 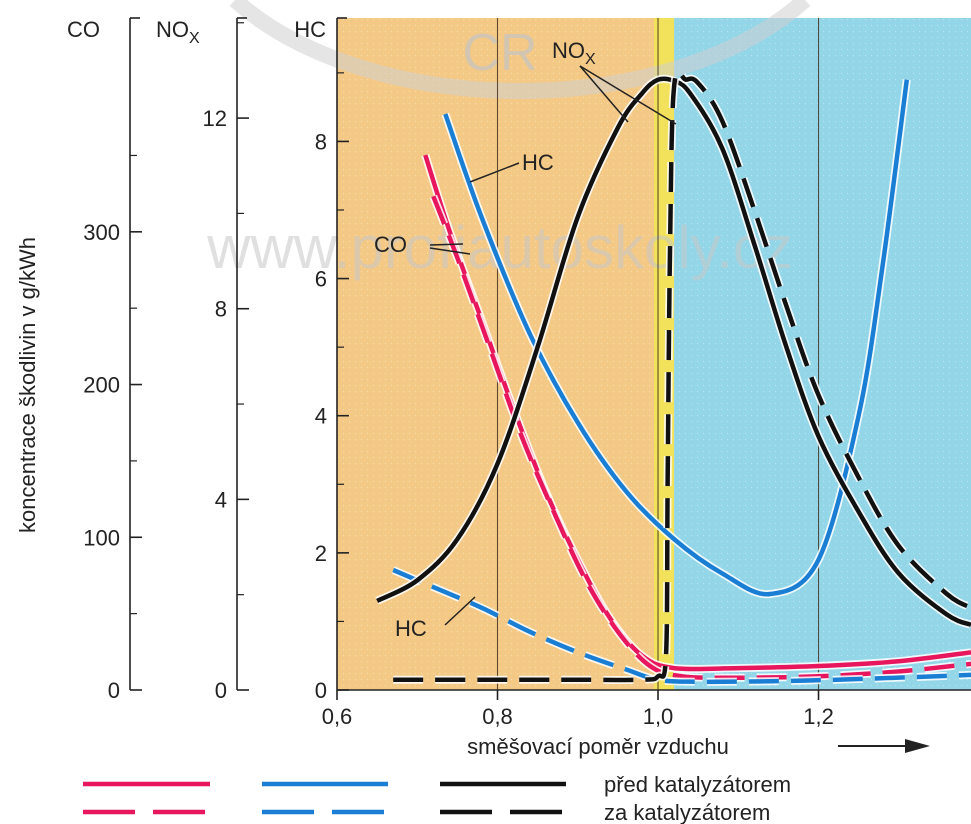 I want to click on tick-label-hc-0: 0, so click(x=321, y=690).